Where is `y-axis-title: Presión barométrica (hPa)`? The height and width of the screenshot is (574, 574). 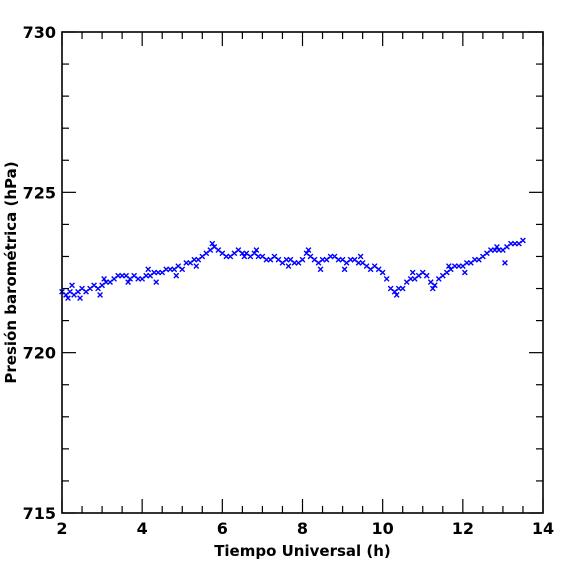 y-axis-title: Presión barométrica (hPa) is located at coordinates (11, 272).